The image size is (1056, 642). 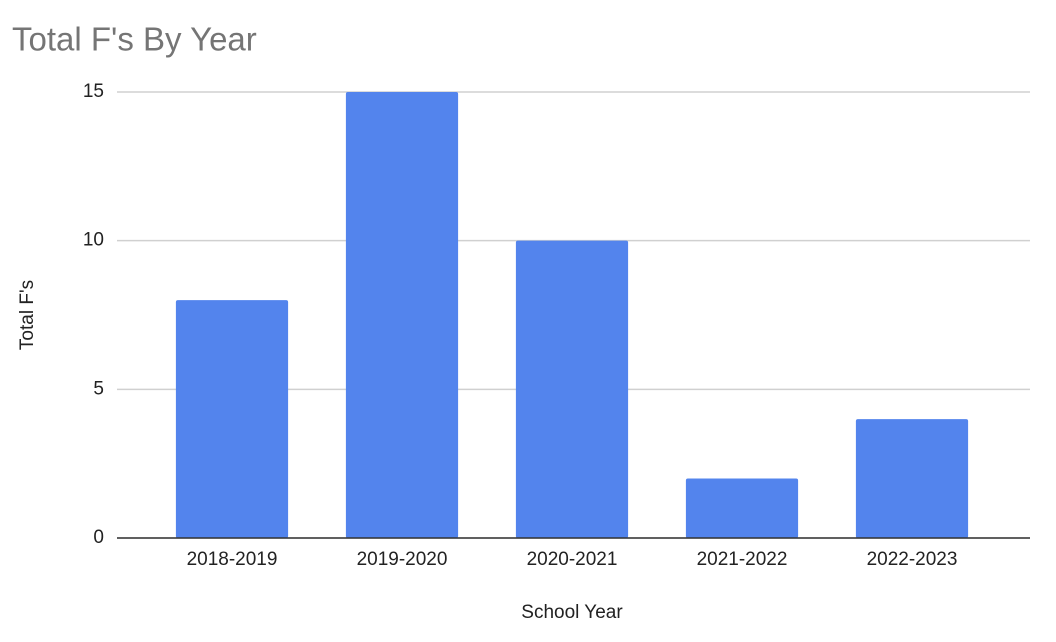 I want to click on y-tick-label: 0, so click(x=98, y=537).